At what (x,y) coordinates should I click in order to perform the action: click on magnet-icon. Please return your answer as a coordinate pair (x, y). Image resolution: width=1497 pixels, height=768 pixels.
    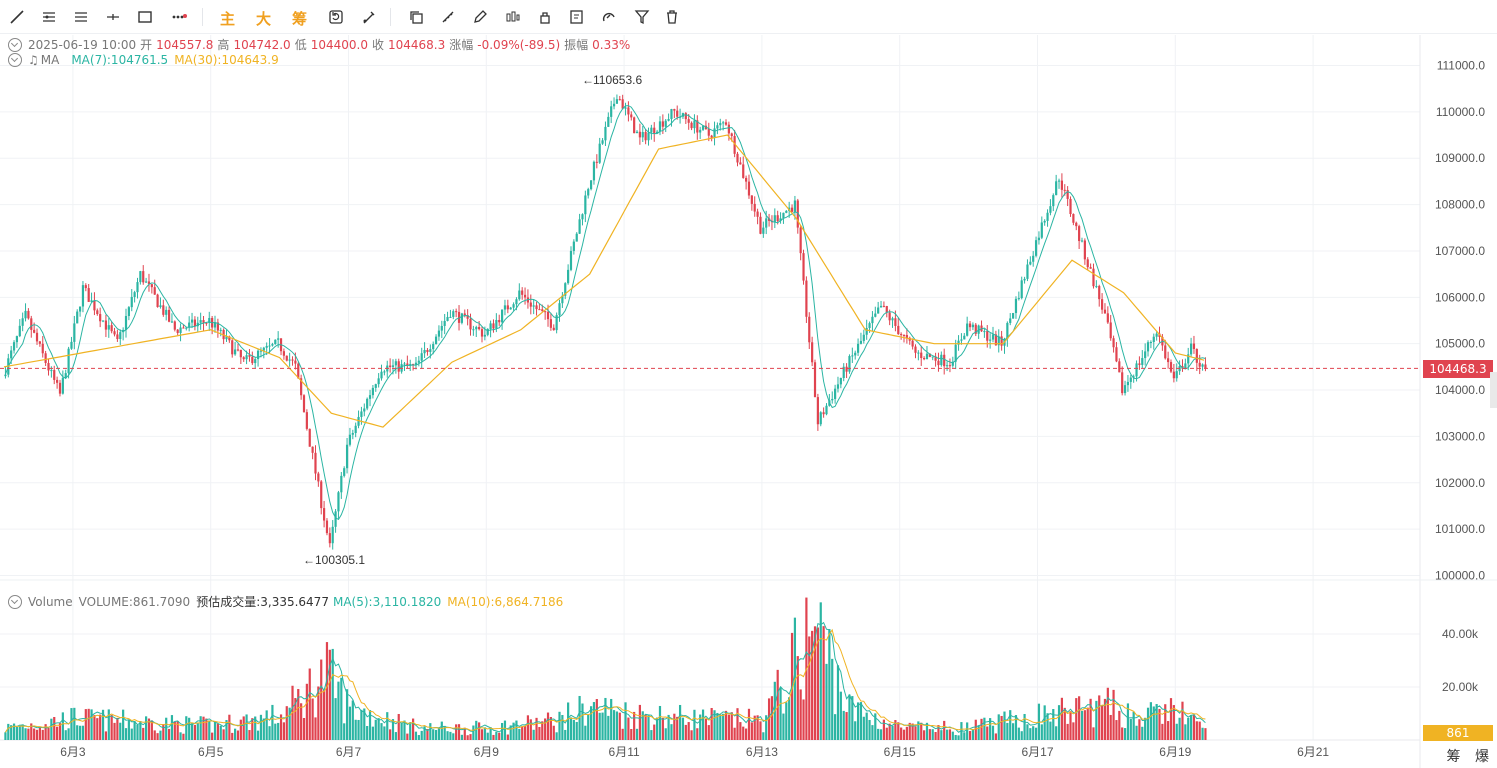
    Looking at the image, I should click on (609, 17).